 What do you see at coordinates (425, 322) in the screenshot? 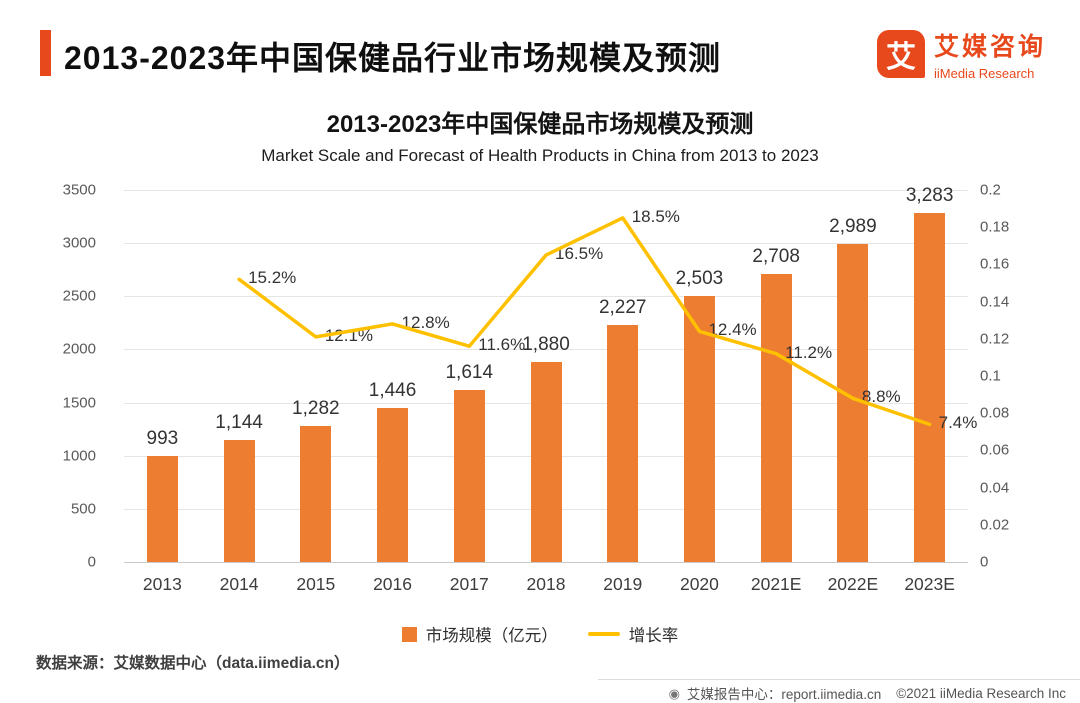
I see `growth-rate-label: 12.8%` at bounding box center [425, 322].